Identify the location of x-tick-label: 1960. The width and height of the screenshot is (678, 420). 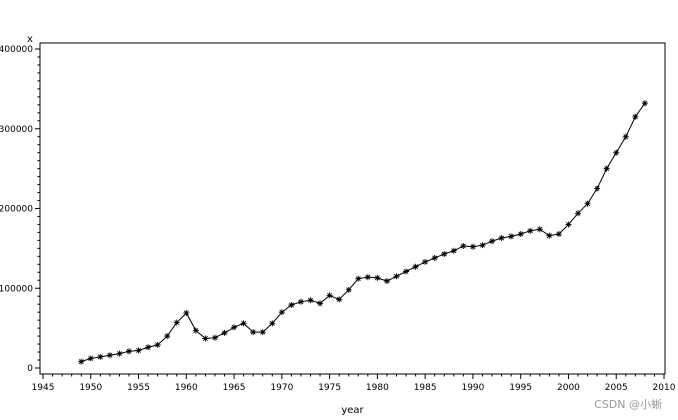
(186, 388).